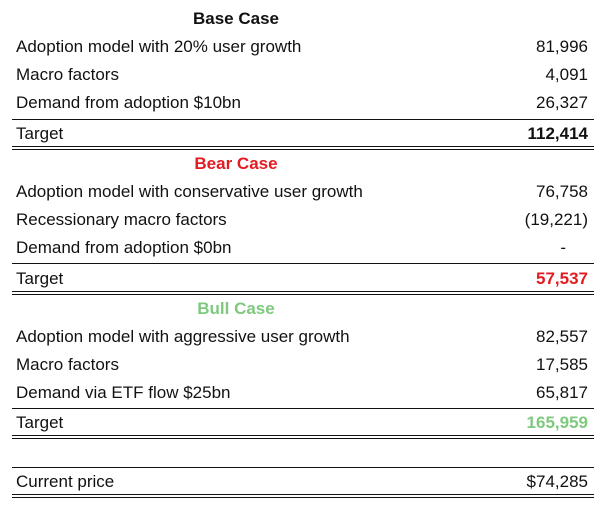 This screenshot has height=506, width=608. I want to click on bull-case-top-rule, so click(303, 408).